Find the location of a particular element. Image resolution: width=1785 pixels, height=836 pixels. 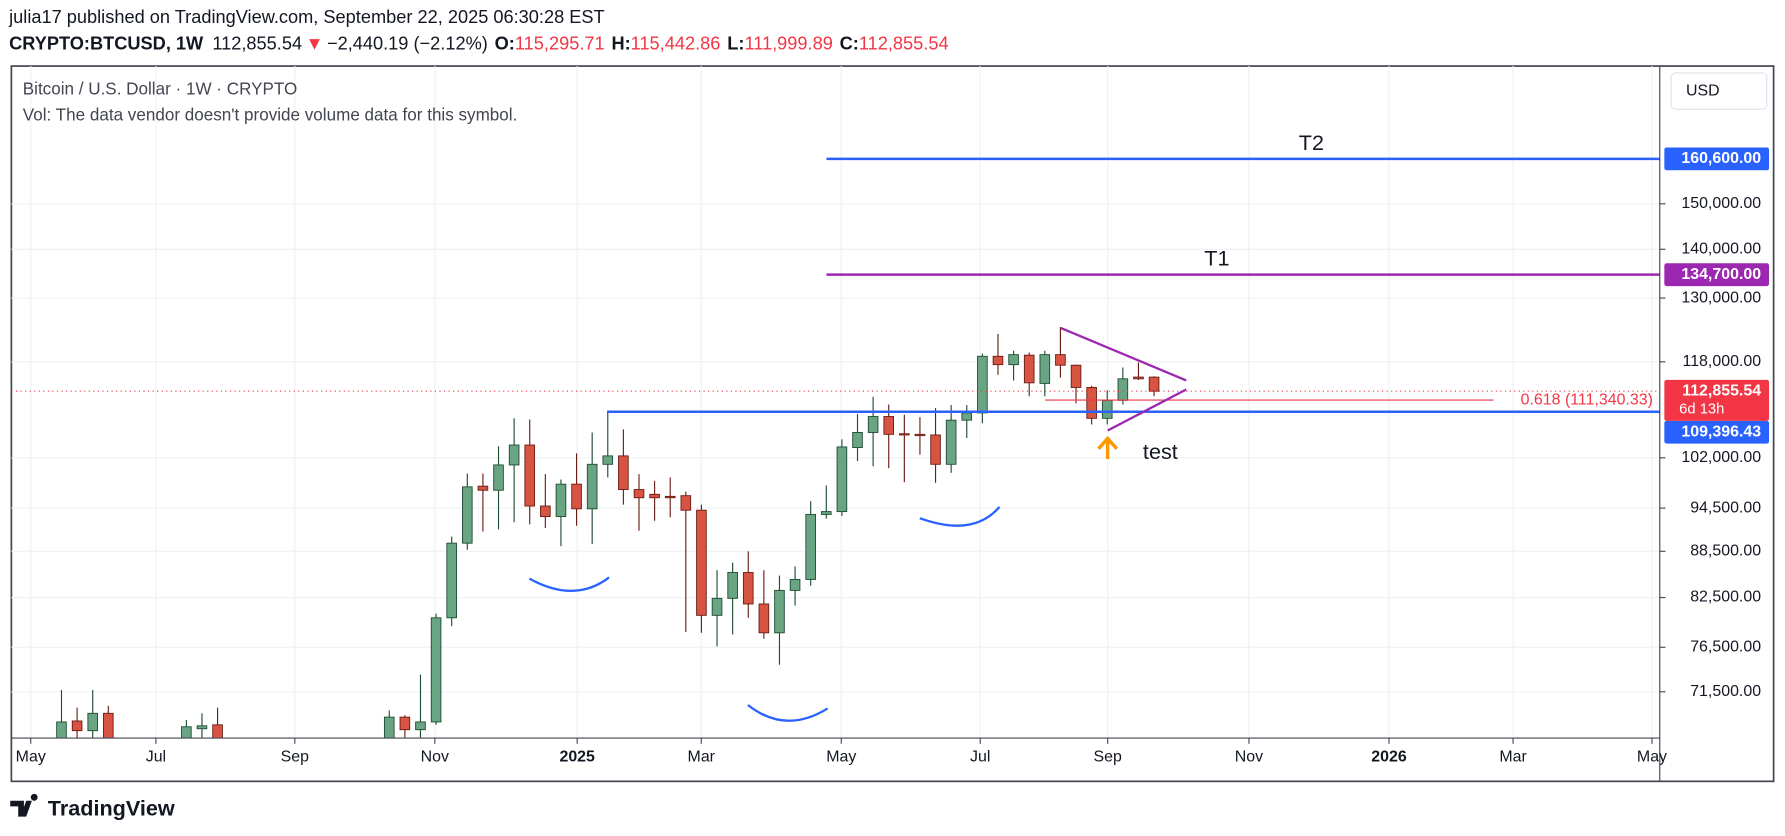

price-label-box is located at coordinates (1717, 432).